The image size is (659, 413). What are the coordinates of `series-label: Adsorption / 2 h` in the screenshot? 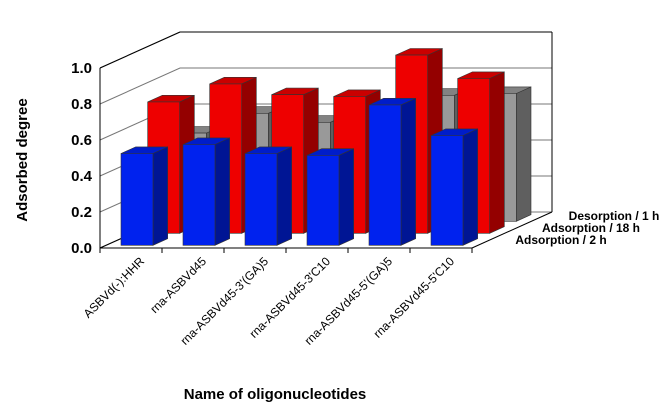 It's located at (560, 240).